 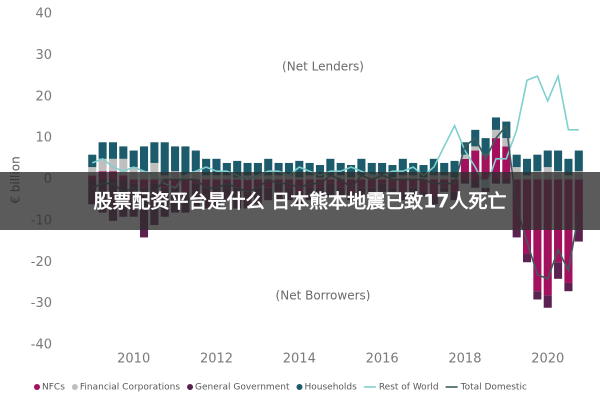 I want to click on annotation: (Net Lenders), so click(x=323, y=67).